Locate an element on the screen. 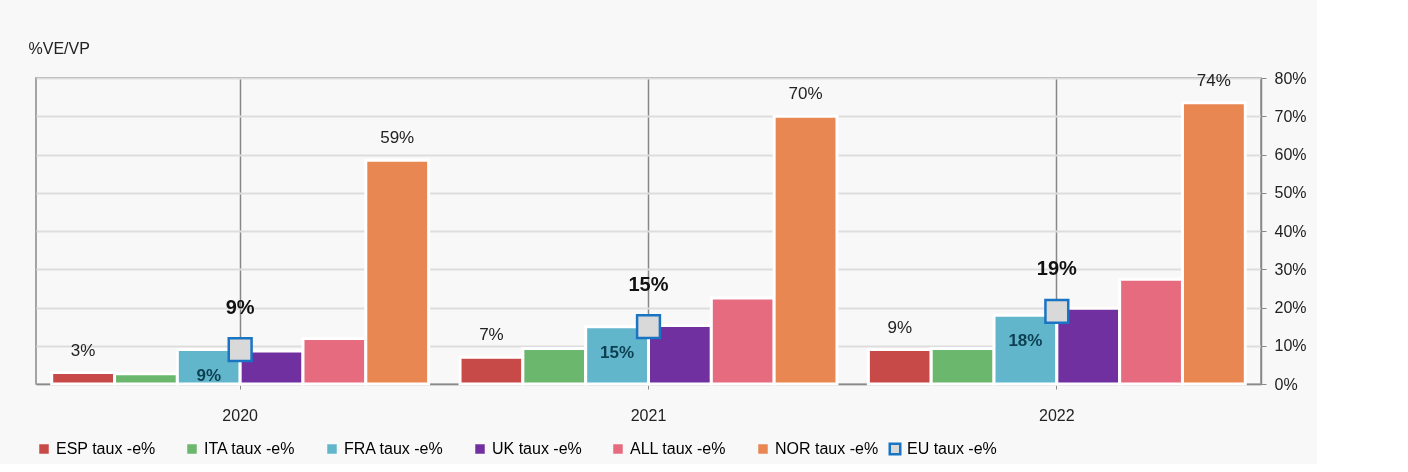 The width and height of the screenshot is (1408, 472). legend-label: EU taux -e% is located at coordinates (952, 448).